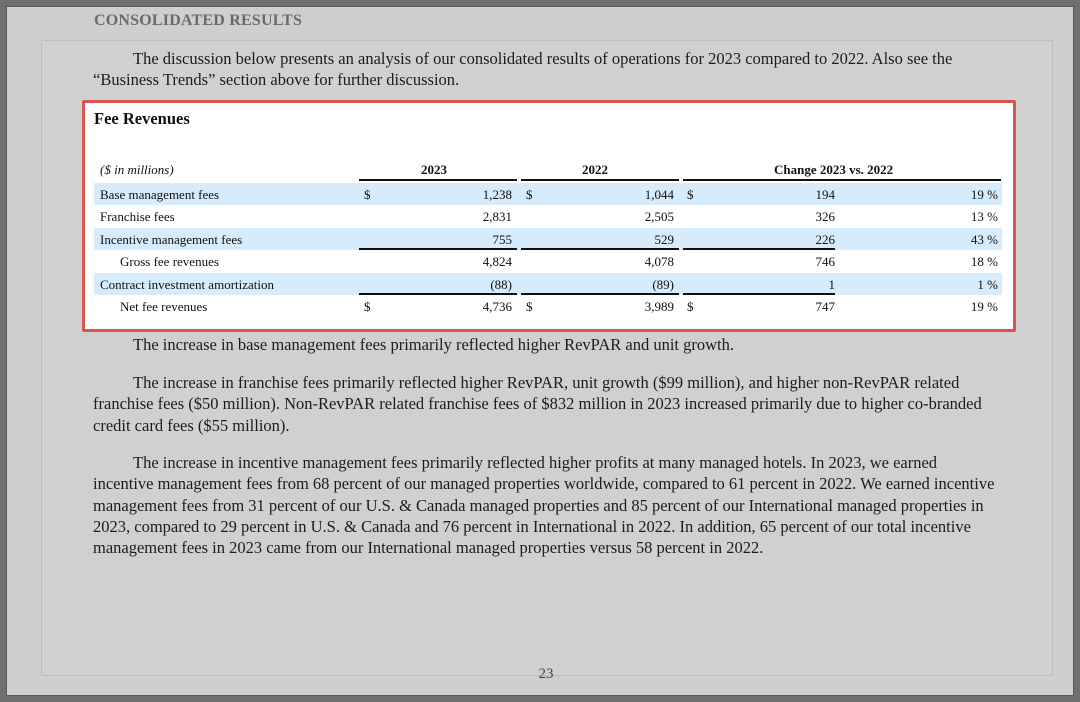 Image resolution: width=1080 pixels, height=702 pixels. I want to click on table-row: Base management fees $1,238 $1,044 $194 19 %, so click(548, 193).